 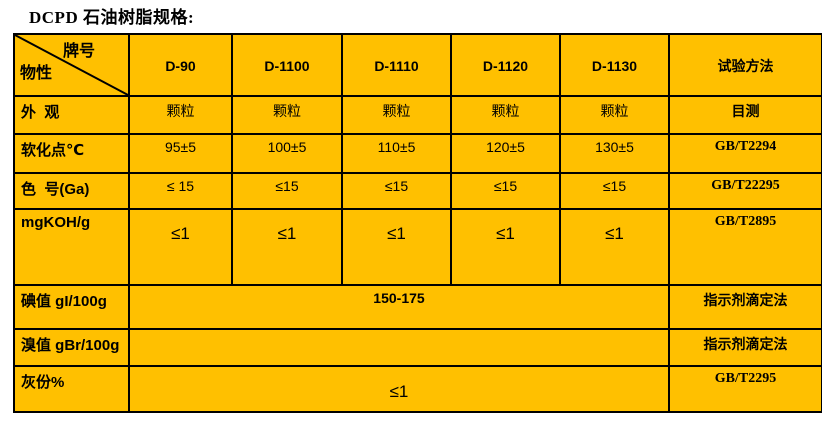 What do you see at coordinates (71, 153) in the screenshot?
I see `row-label: 软化点℃` at bounding box center [71, 153].